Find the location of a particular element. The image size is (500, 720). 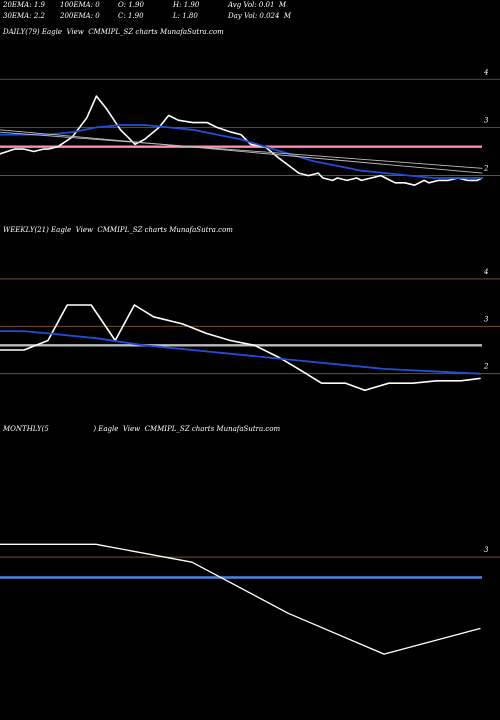

daily-ema-gray-2-line is located at coordinates (241, 150).